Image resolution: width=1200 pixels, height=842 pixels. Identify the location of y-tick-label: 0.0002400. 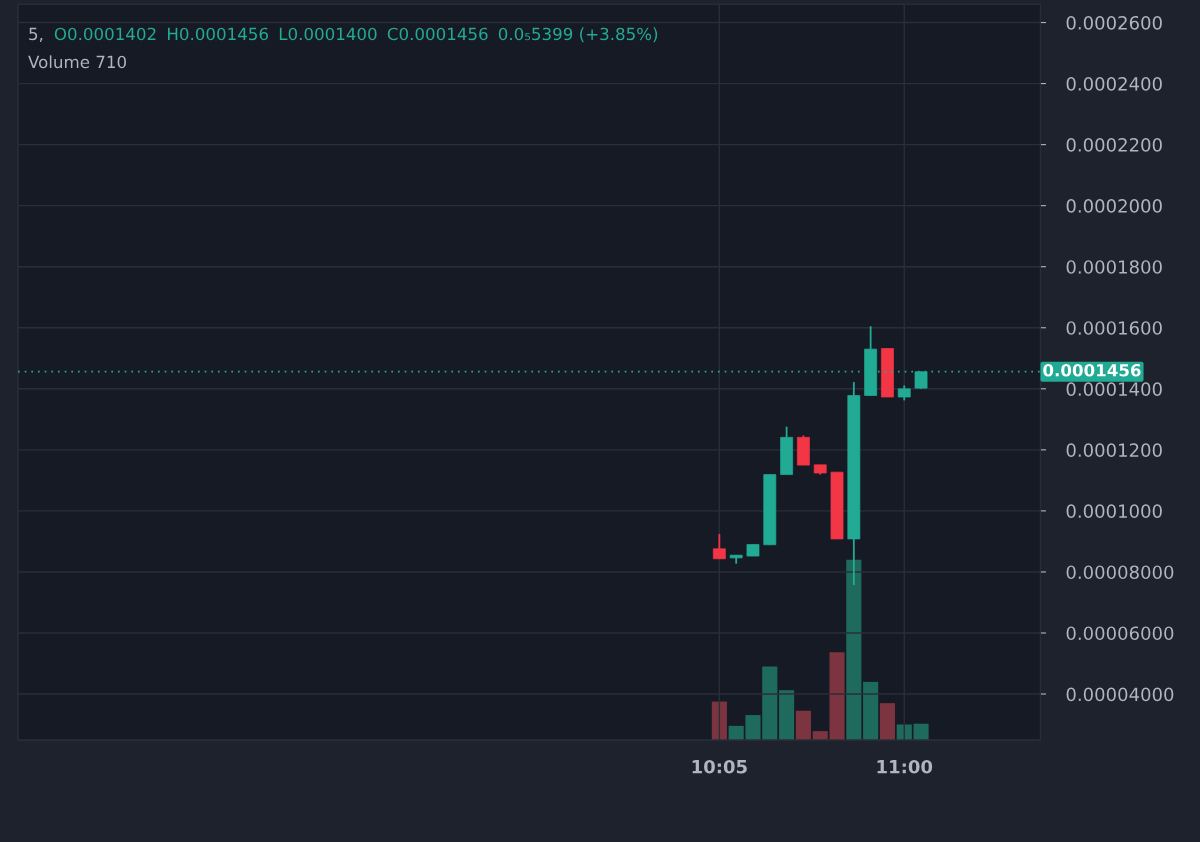
(1114, 84).